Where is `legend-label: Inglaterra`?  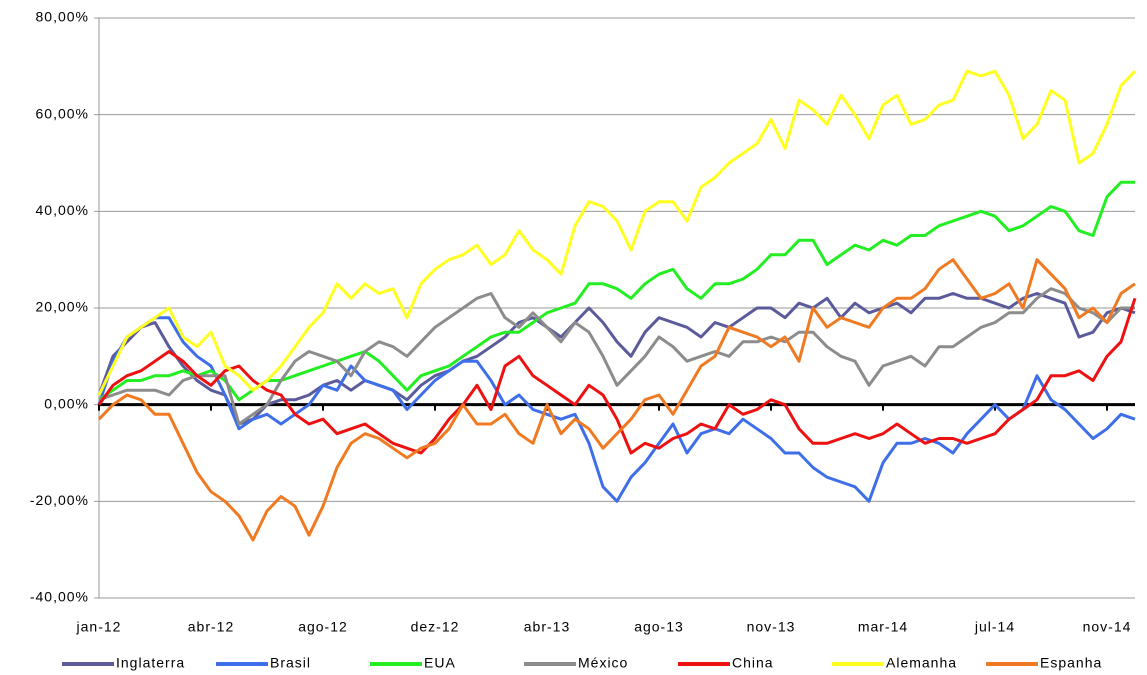
legend-label: Inglaterra is located at coordinates (150, 663).